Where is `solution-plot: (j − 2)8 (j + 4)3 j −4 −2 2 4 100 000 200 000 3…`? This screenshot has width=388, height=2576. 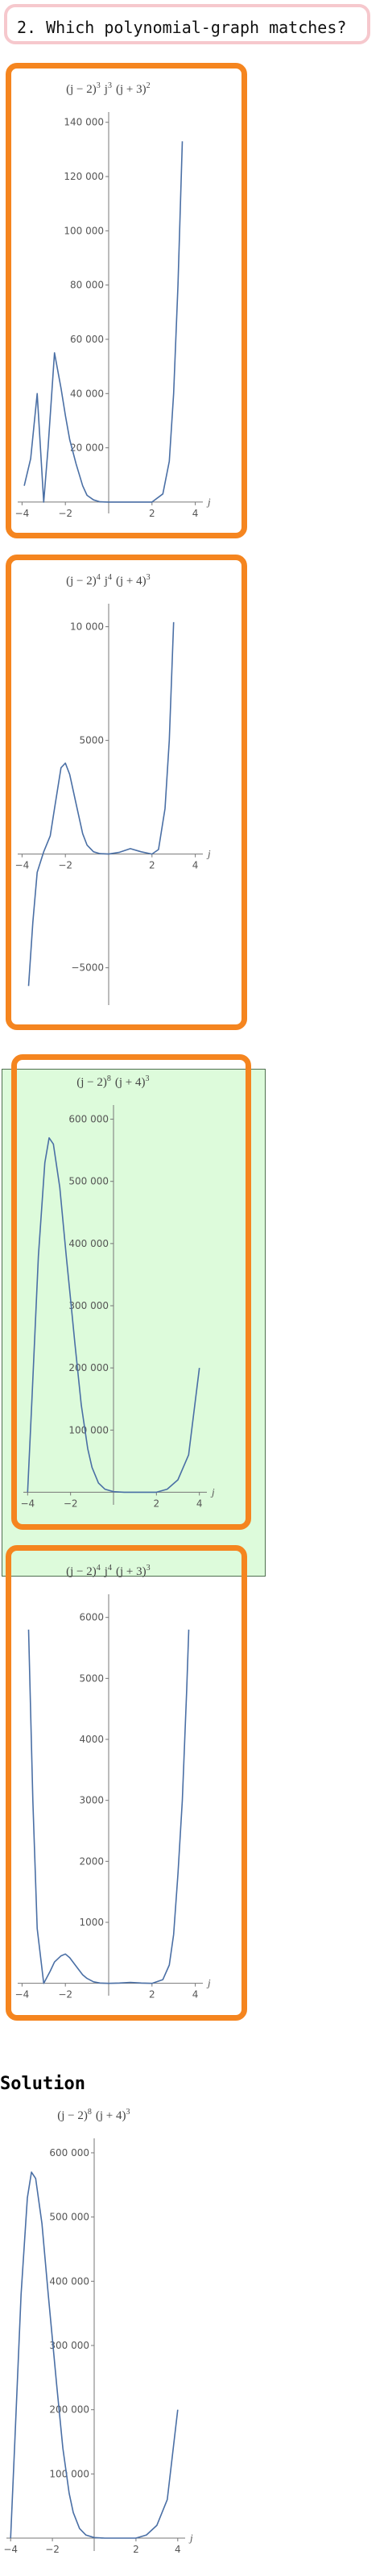
solution-plot: (j − 2)8 (j + 4)3 j −4 −2 2 4 100 000 200 000 3… is located at coordinates (98, 2331).